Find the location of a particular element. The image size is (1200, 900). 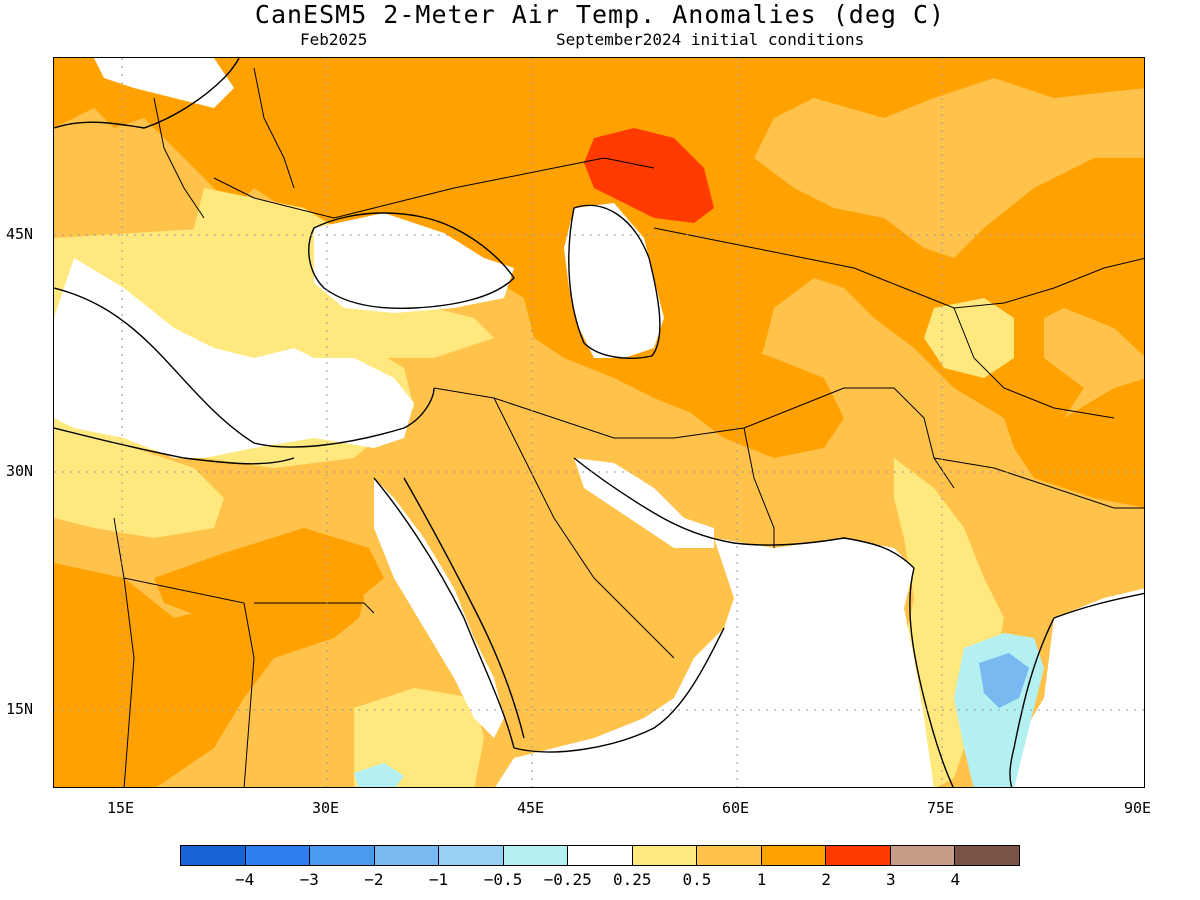

colorbar-label: 3 is located at coordinates (890, 879).